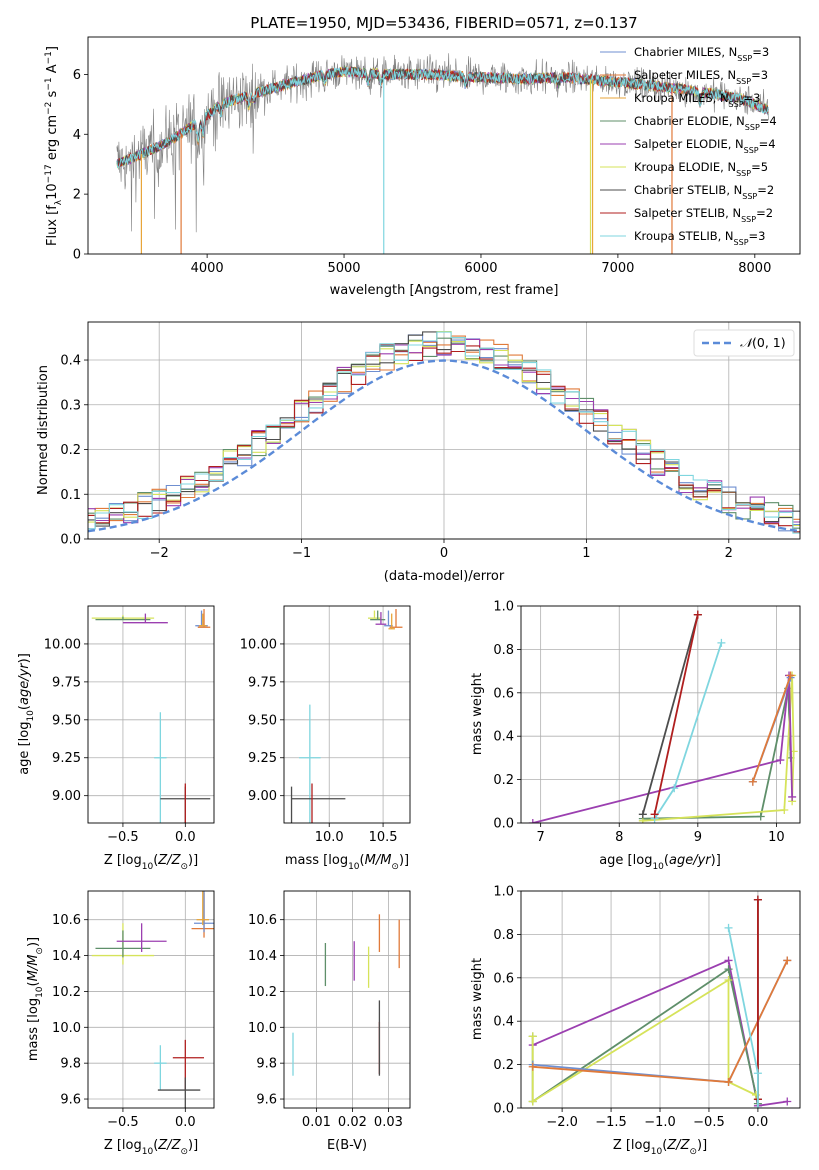  What do you see at coordinates (151, 862) in the screenshot?
I see `x-axis-label: Z [log10(Z/Z⊙)]` at bounding box center [151, 862].